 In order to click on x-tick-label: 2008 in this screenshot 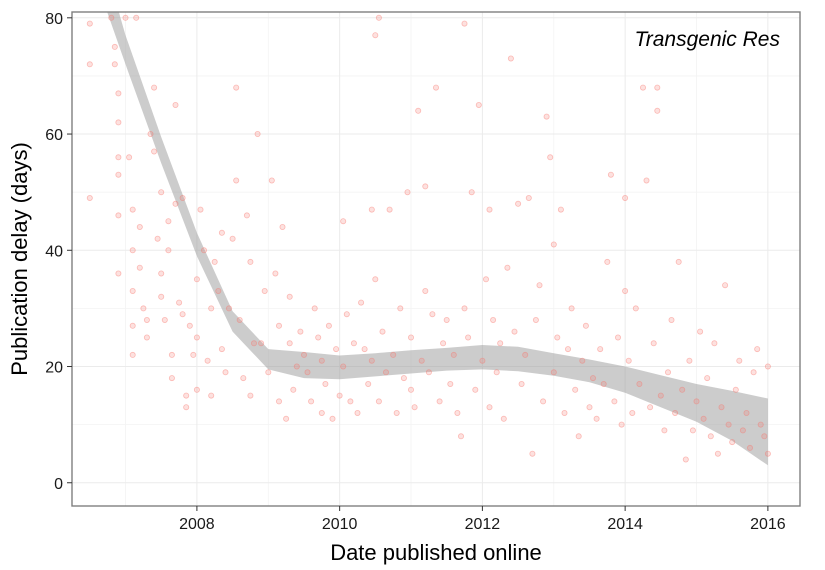, I will do `click(197, 524)`.